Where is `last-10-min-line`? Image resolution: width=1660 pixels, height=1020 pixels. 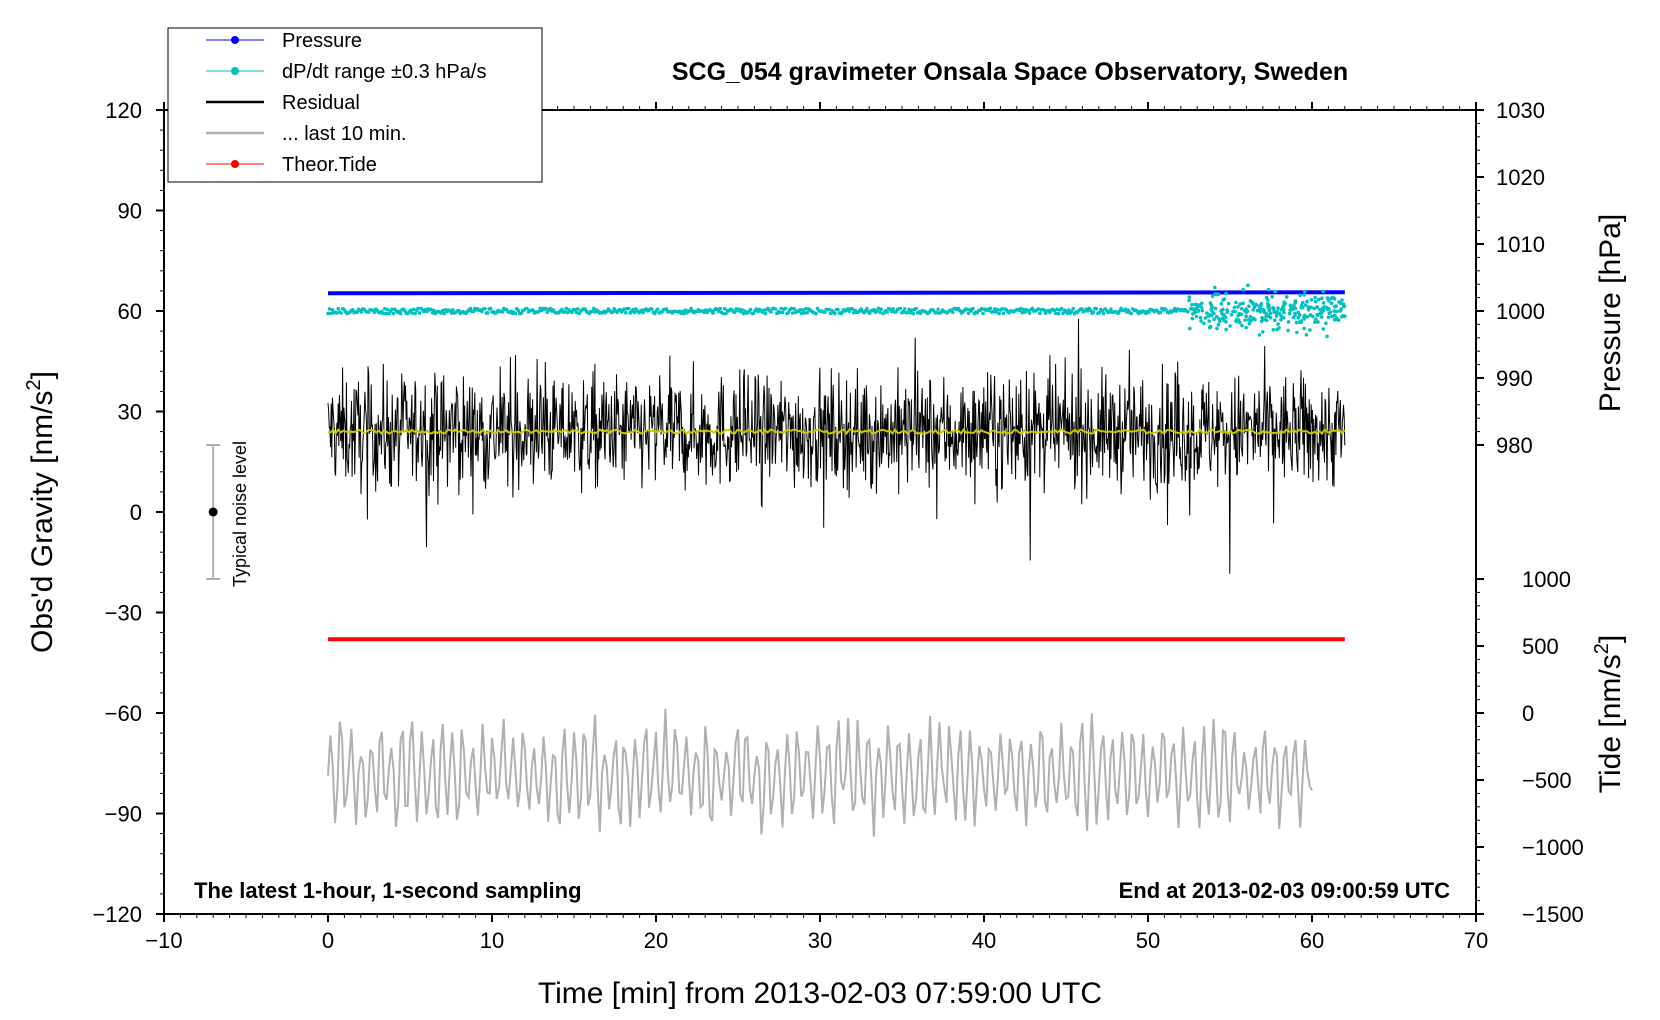 last-10-min-line is located at coordinates (820, 772).